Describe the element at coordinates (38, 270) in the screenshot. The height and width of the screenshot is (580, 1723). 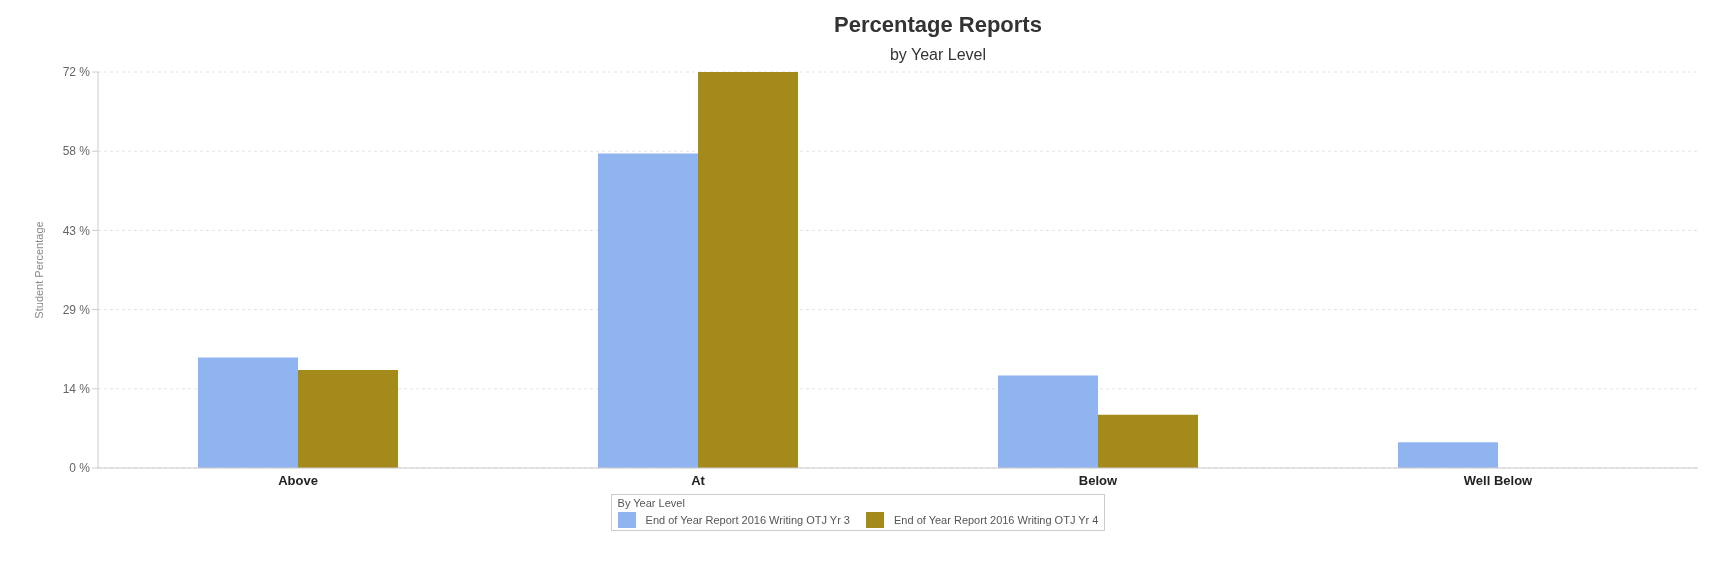
I see `y-axis-title: Student Percentage` at that location.